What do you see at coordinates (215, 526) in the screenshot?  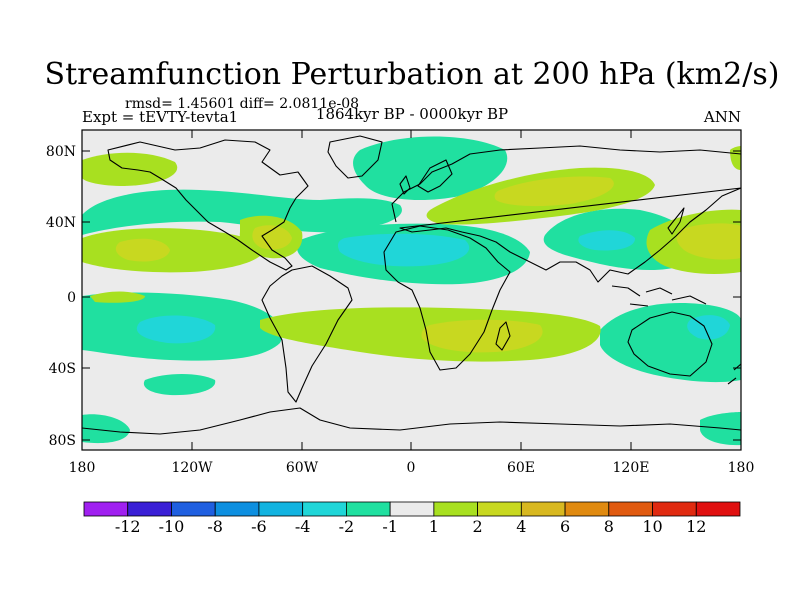 I see `colorbar-label: -8` at bounding box center [215, 526].